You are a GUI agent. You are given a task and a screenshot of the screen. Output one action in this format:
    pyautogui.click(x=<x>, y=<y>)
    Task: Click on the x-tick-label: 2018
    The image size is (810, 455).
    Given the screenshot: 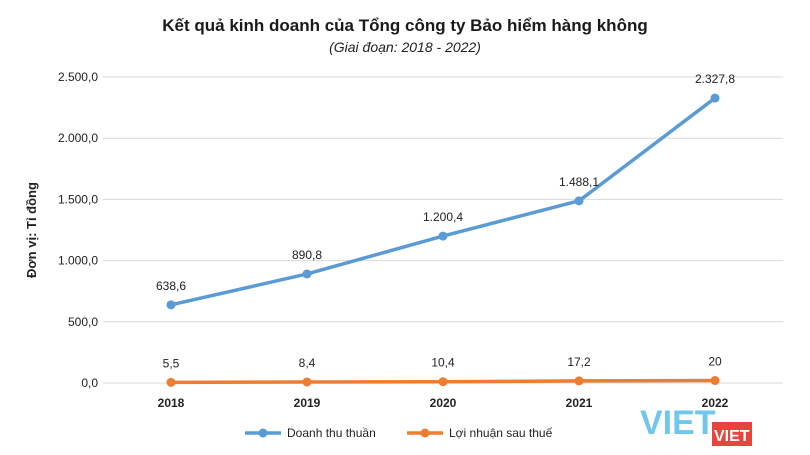 What is the action you would take?
    pyautogui.click(x=171, y=403)
    